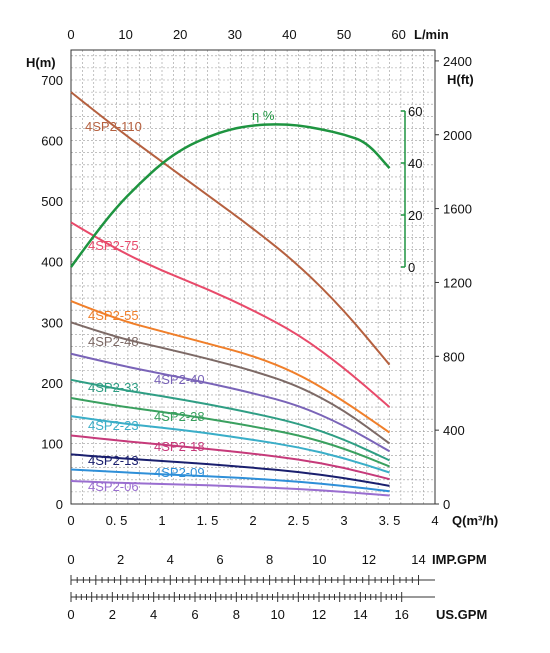  What do you see at coordinates (415, 215) in the screenshot?
I see `efficiency-tick-label: 20` at bounding box center [415, 215].